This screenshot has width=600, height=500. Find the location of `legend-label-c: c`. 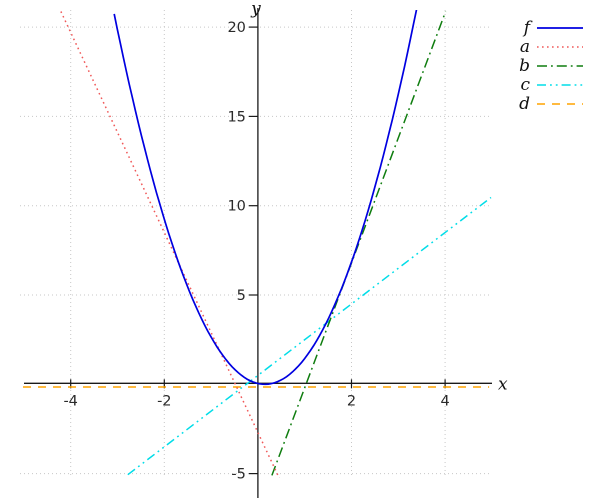

legend-label-c: c is located at coordinates (525, 85).